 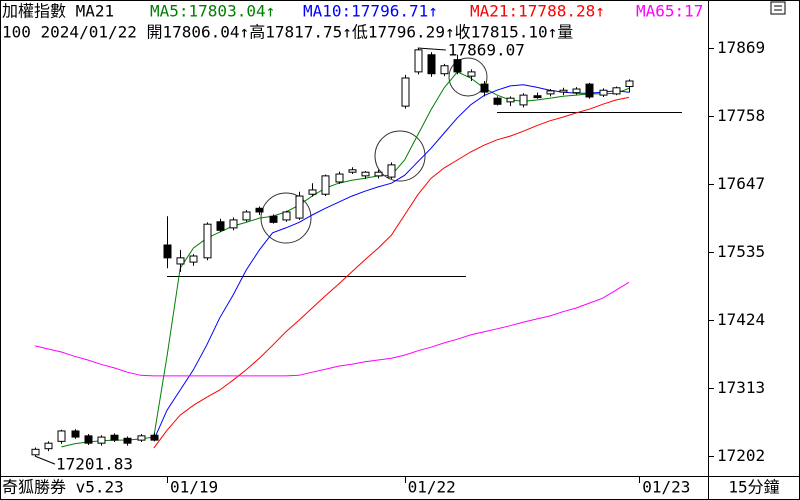 I want to click on y-tick-label: 17758, so click(x=741, y=115).